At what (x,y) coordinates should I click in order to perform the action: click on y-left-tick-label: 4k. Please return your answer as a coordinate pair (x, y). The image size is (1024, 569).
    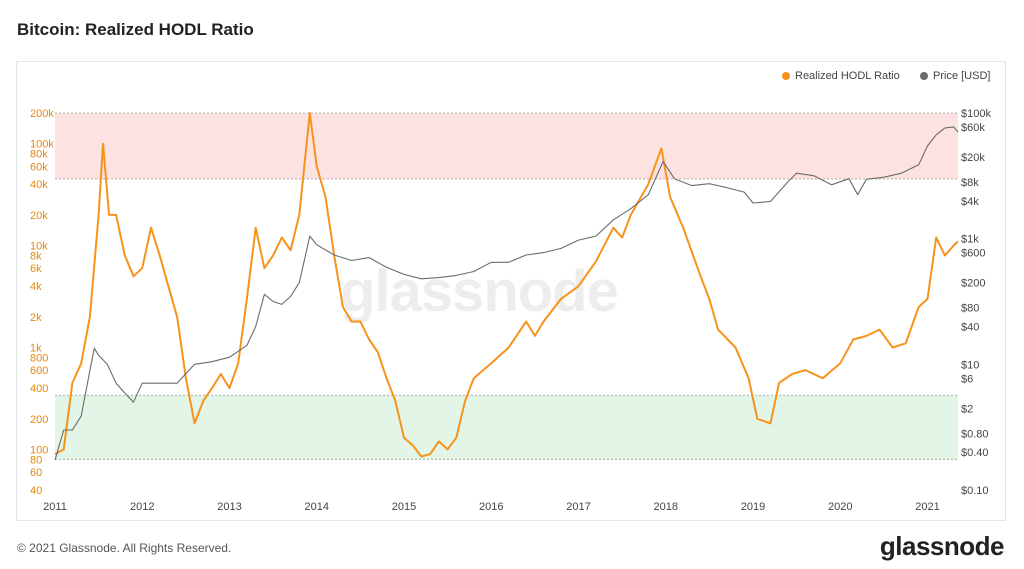
    Looking at the image, I should click on (36, 287).